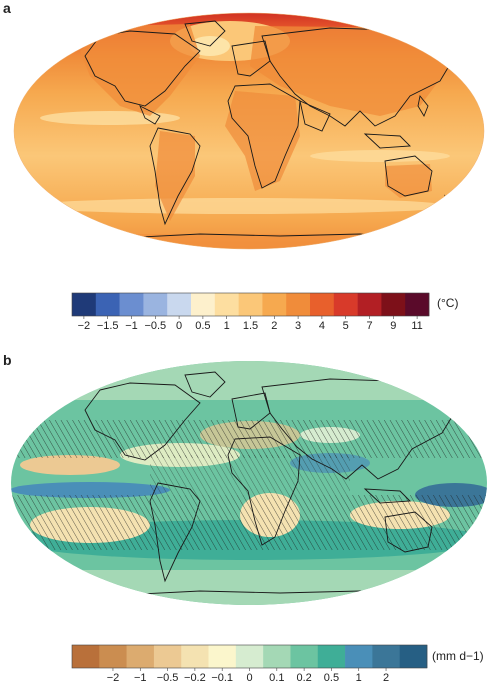 Image resolution: width=497 pixels, height=685 pixels. What do you see at coordinates (458, 656) in the screenshot?
I see `precipitation-unit-label: (mm d−1)` at bounding box center [458, 656].